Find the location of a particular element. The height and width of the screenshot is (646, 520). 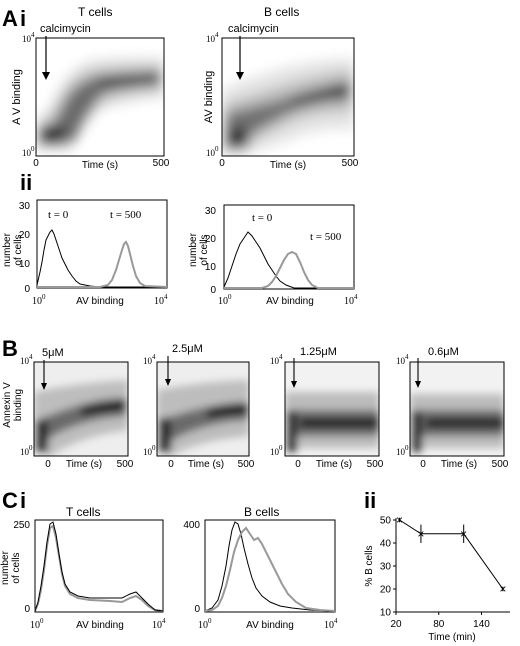

density-plot-b-2-5um is located at coordinates (203, 409).